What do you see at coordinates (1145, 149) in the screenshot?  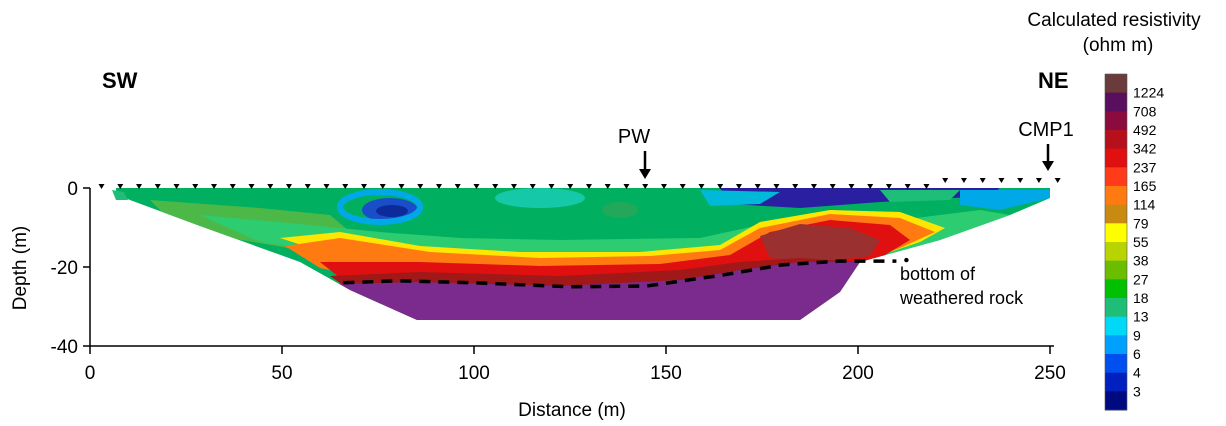 I see `colorbar-label-342: 342` at bounding box center [1145, 149].